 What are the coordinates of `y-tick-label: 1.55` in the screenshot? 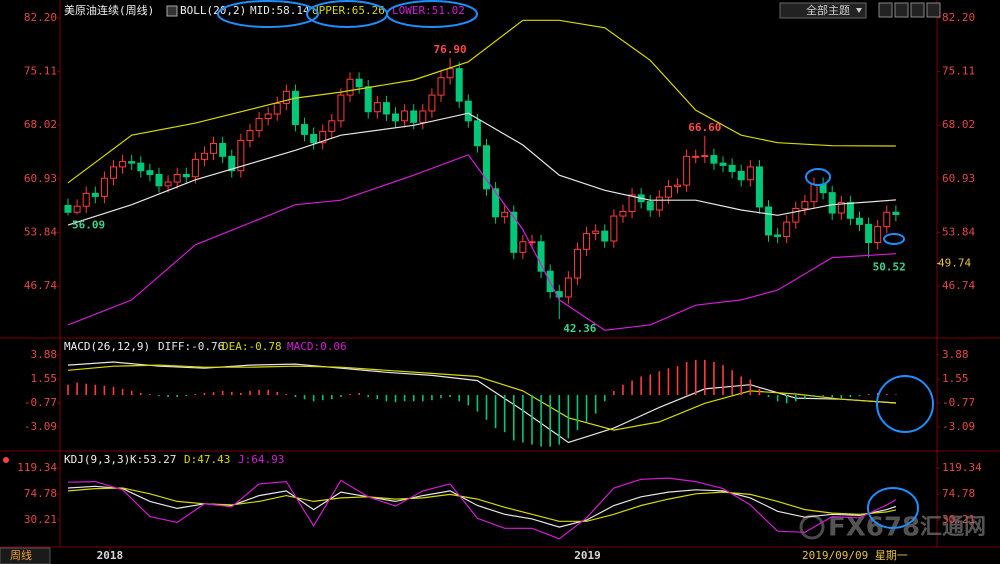 It's located at (955, 378).